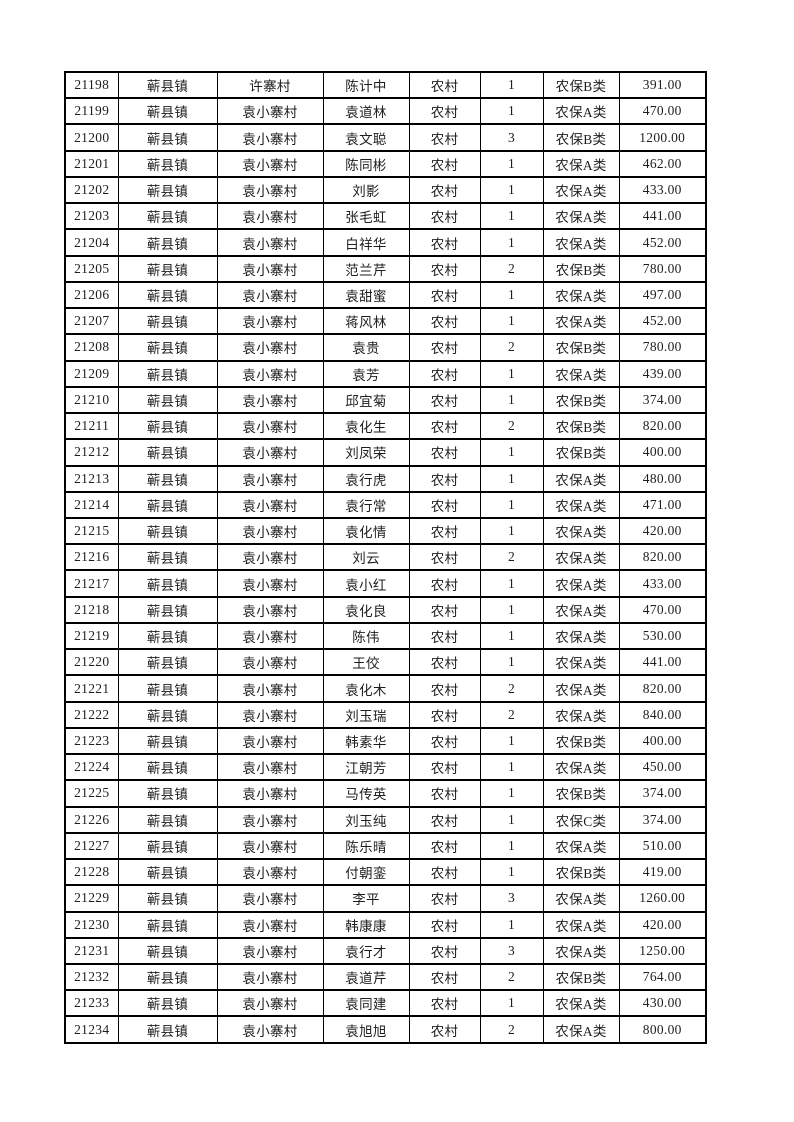  I want to click on cell-amount: 820.00, so click(662, 688).